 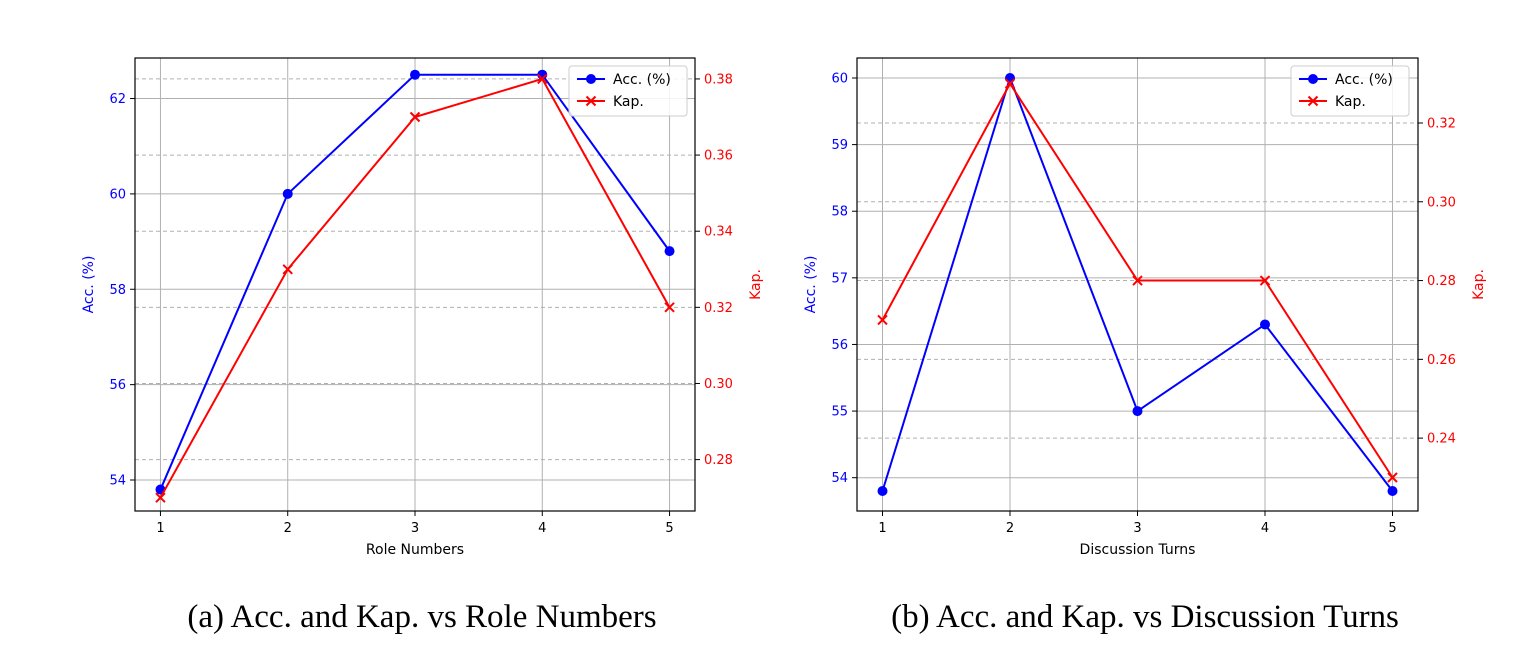 What do you see at coordinates (1441, 360) in the screenshot?
I see `y-tick-label-right: 0.26` at bounding box center [1441, 360].